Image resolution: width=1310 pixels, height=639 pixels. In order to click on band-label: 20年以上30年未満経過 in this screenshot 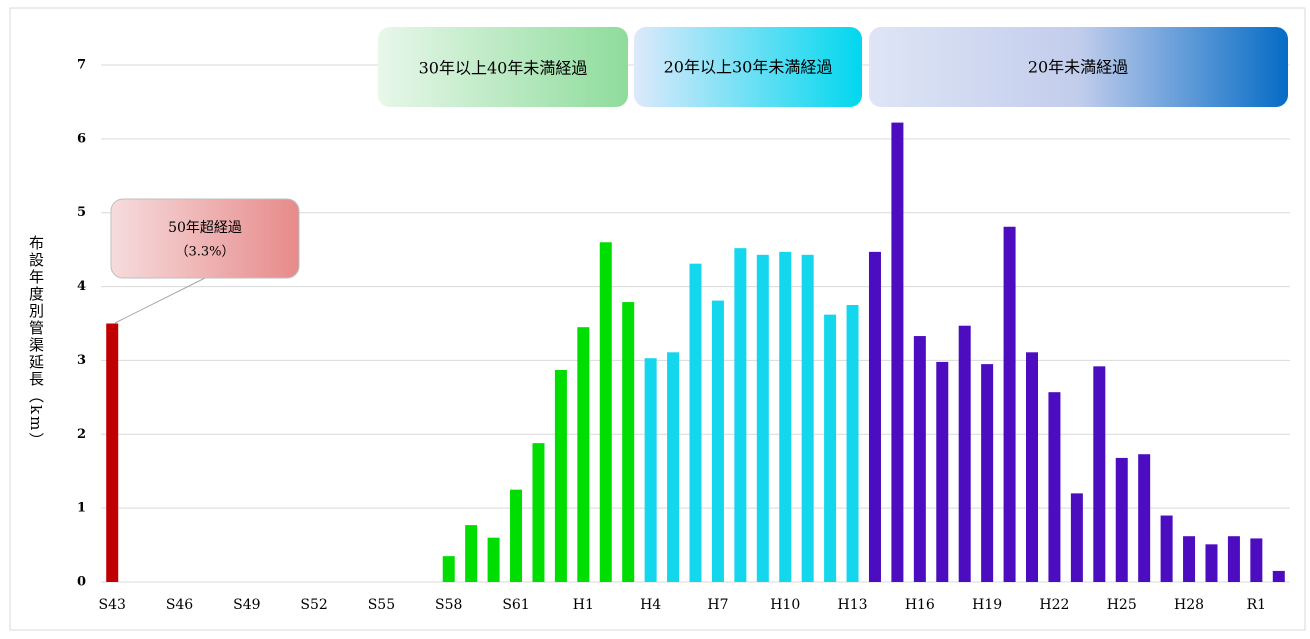, I will do `click(748, 67)`.